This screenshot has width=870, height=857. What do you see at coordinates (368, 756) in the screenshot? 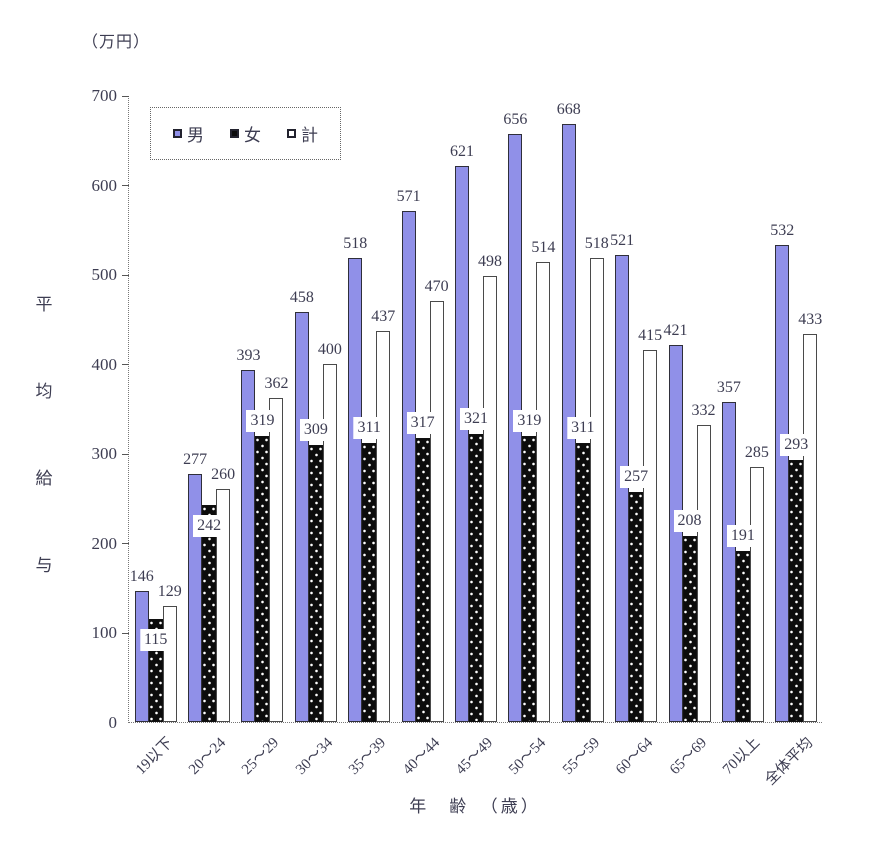
I see `x-category-label: 35〜39` at bounding box center [368, 756].